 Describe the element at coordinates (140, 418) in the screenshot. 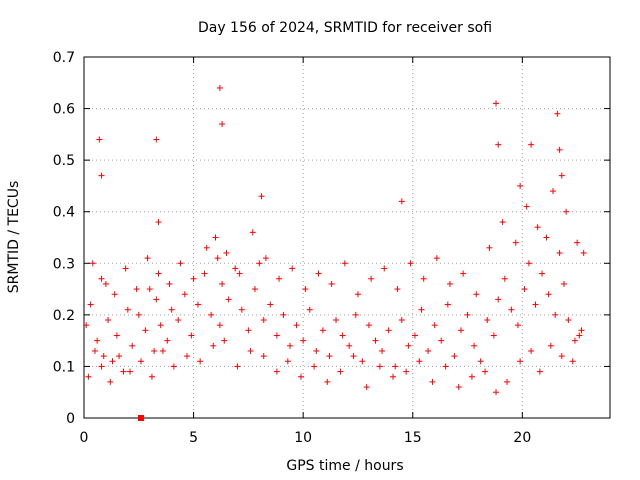

I see `outlier-point` at that location.